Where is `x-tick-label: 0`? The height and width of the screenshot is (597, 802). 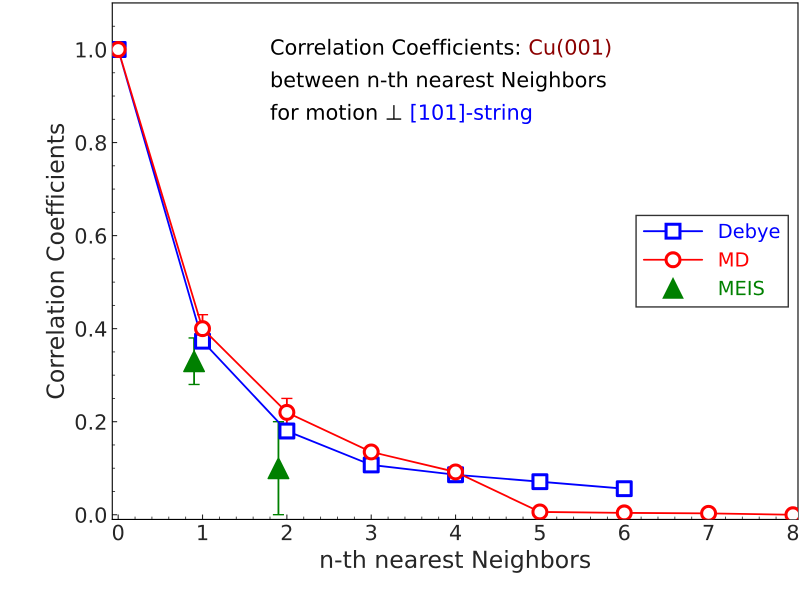
x-tick-label: 0 is located at coordinates (118, 532).